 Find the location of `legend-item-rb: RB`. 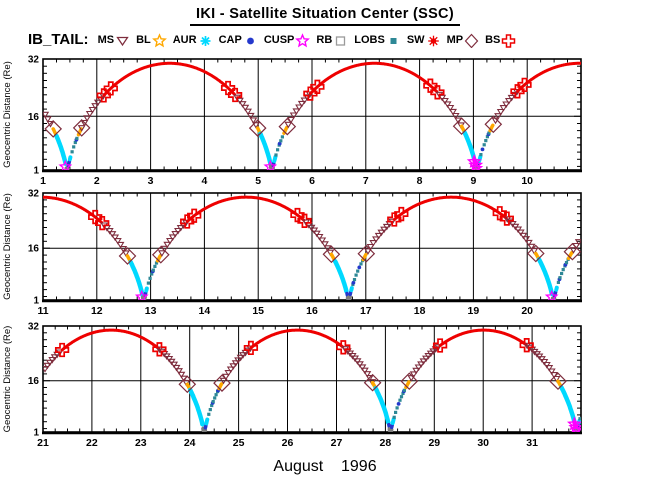

legend-item-rb: RB is located at coordinates (332, 40).